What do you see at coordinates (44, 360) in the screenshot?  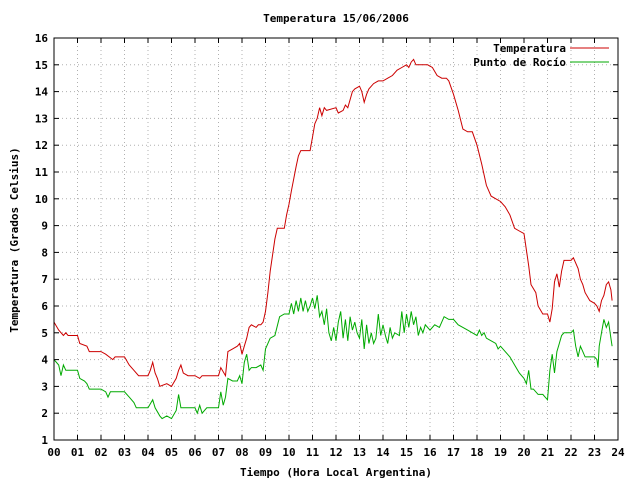 I see `y-tick-label: 4` at bounding box center [44, 360].